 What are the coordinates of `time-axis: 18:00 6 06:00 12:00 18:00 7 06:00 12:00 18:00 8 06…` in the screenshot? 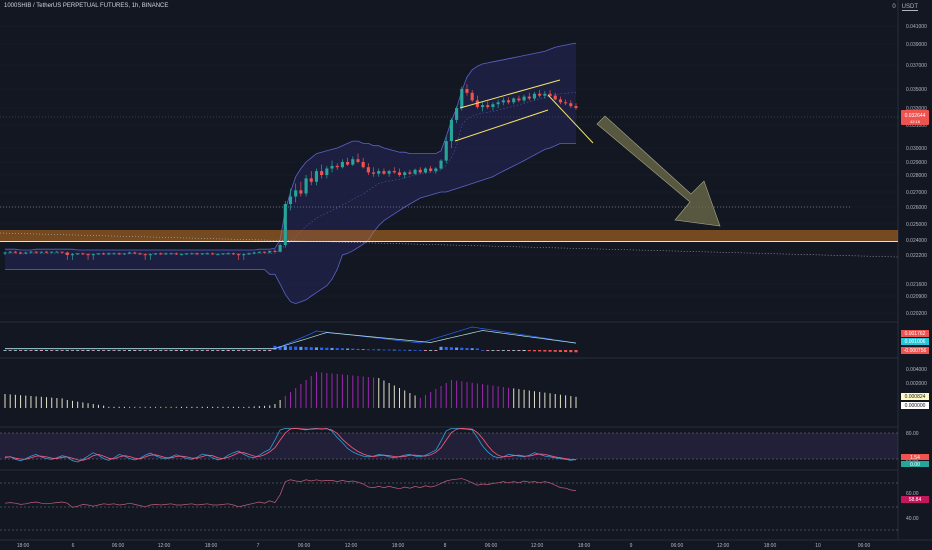 It's located at (444, 546).